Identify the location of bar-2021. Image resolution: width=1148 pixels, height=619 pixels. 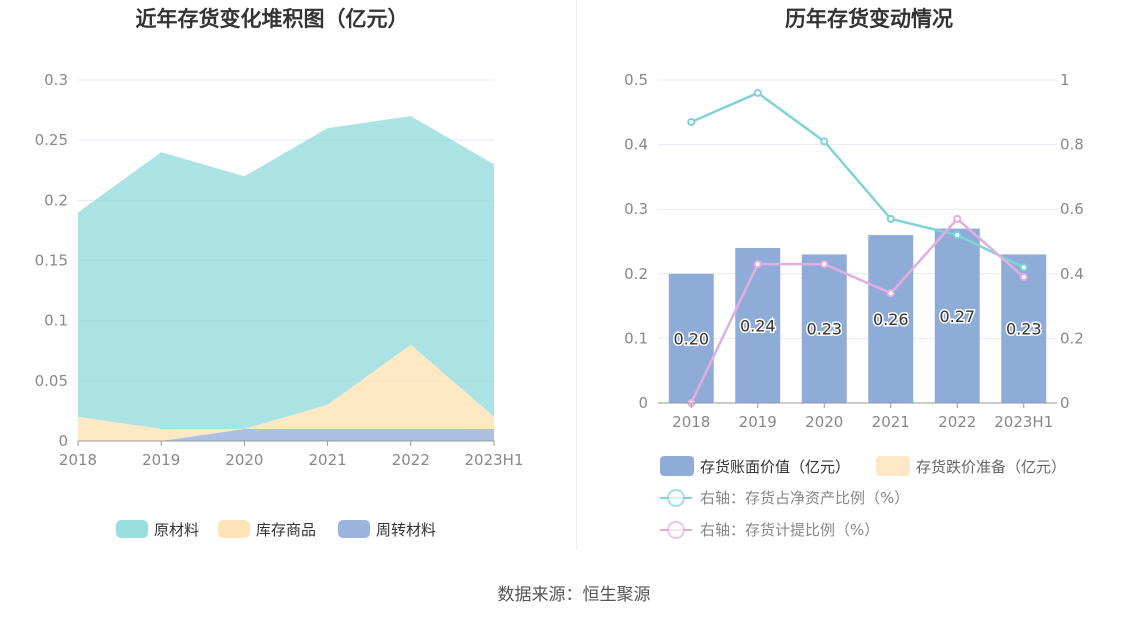
(891, 319).